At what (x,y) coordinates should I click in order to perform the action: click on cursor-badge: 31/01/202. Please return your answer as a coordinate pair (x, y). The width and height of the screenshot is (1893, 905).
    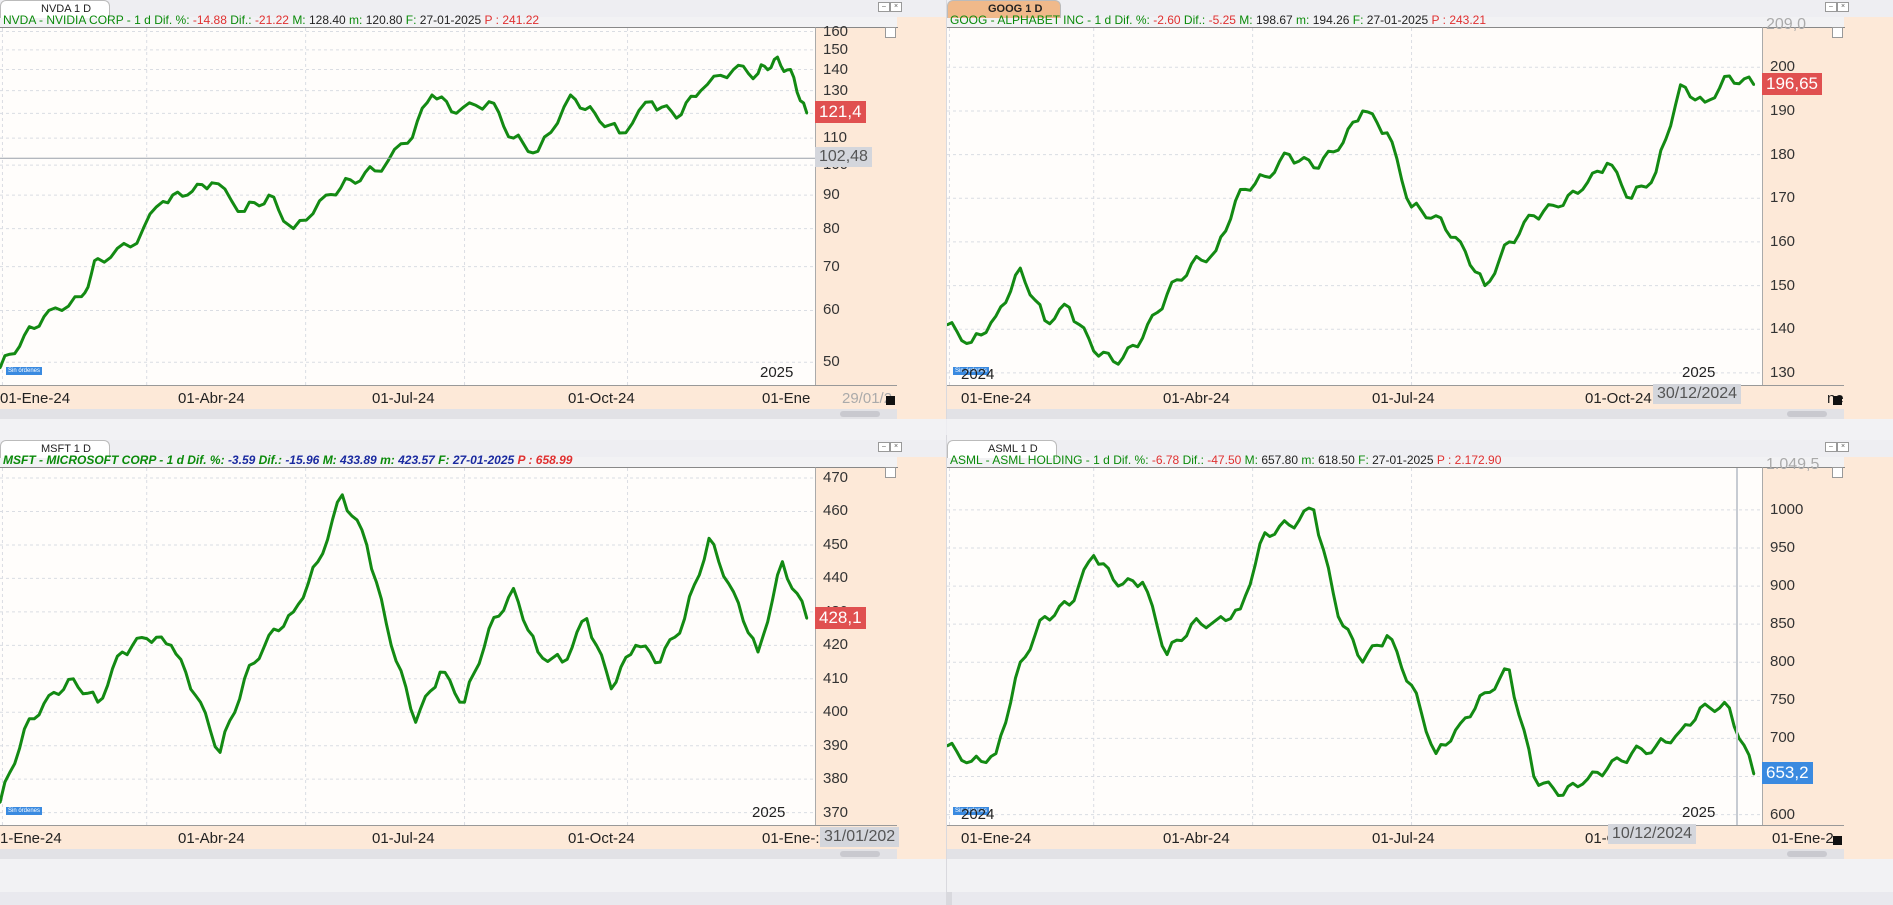
    Looking at the image, I should click on (860, 837).